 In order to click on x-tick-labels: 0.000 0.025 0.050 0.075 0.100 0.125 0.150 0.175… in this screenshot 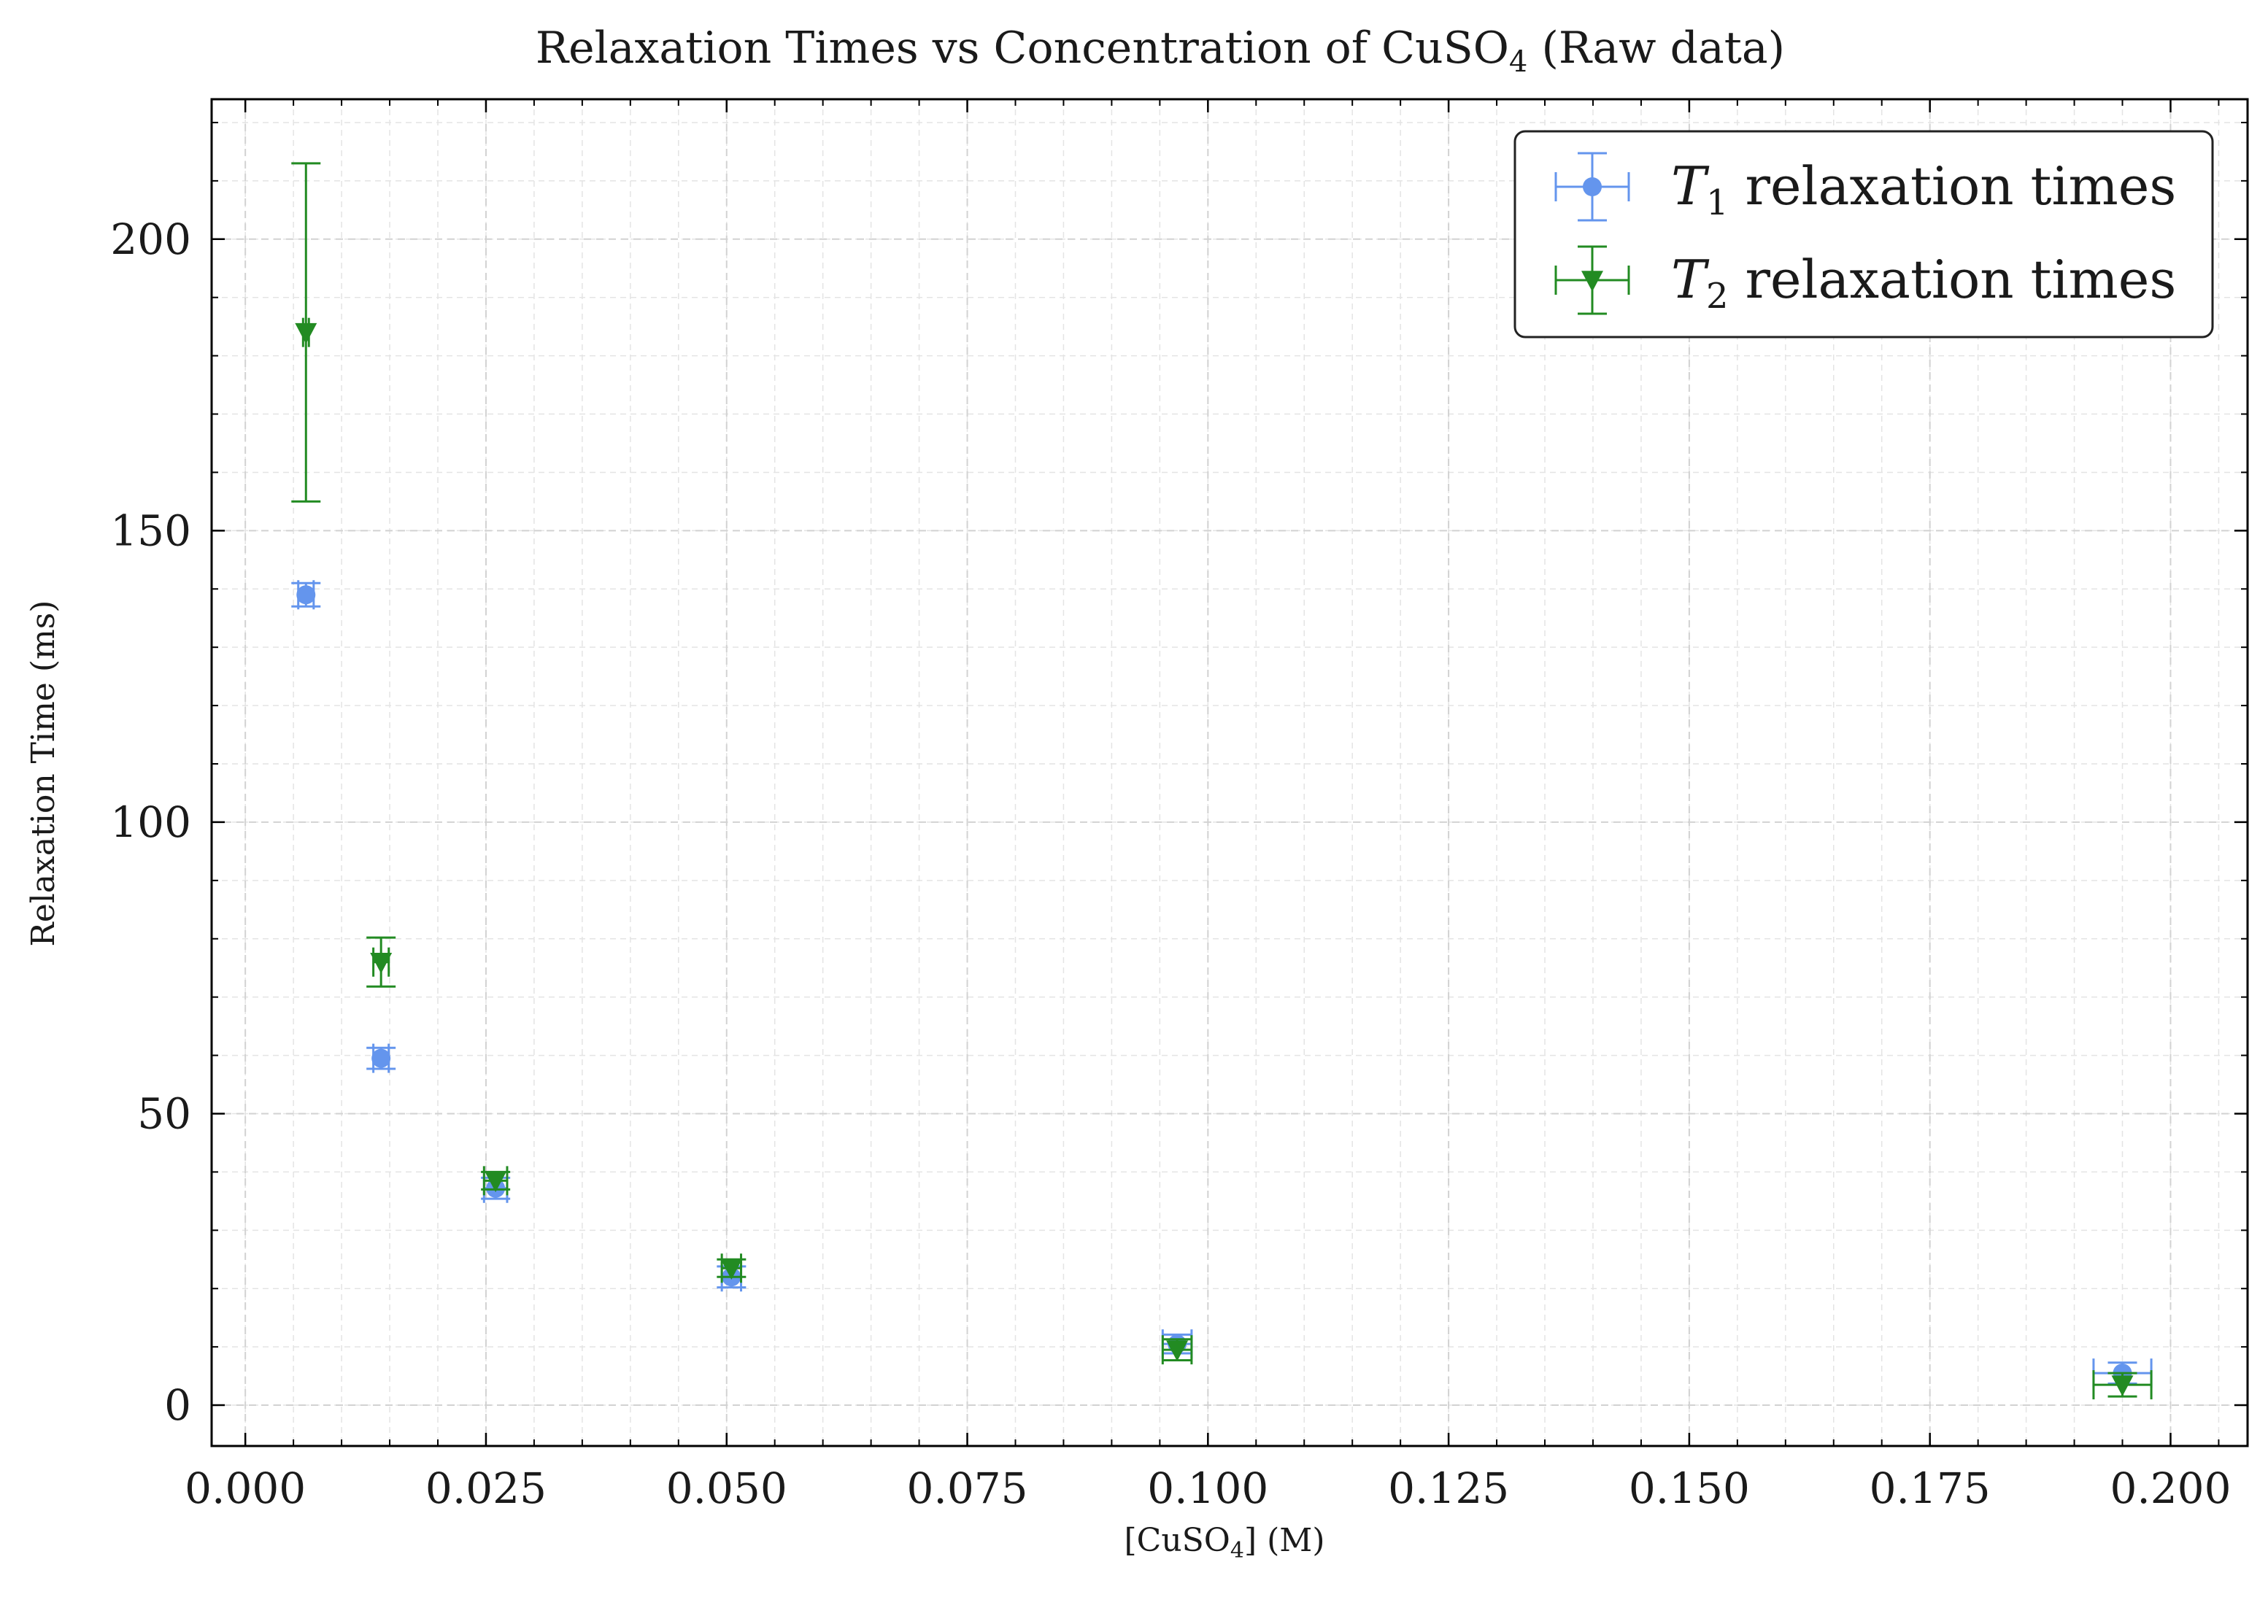, I will do `click(1208, 1488)`.